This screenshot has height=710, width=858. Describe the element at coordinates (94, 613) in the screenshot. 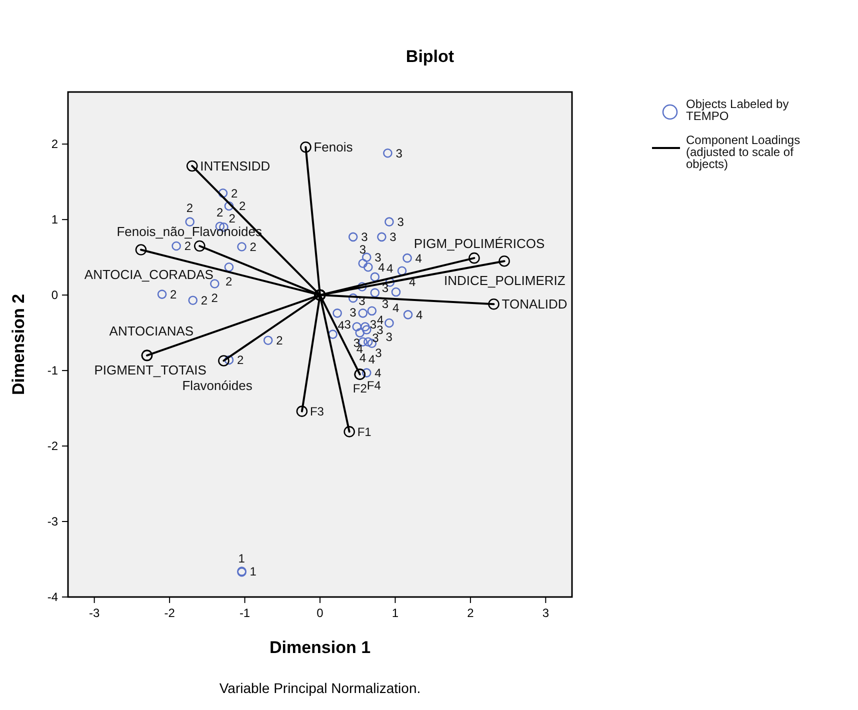

I see `x-tick-label: -3` at that location.